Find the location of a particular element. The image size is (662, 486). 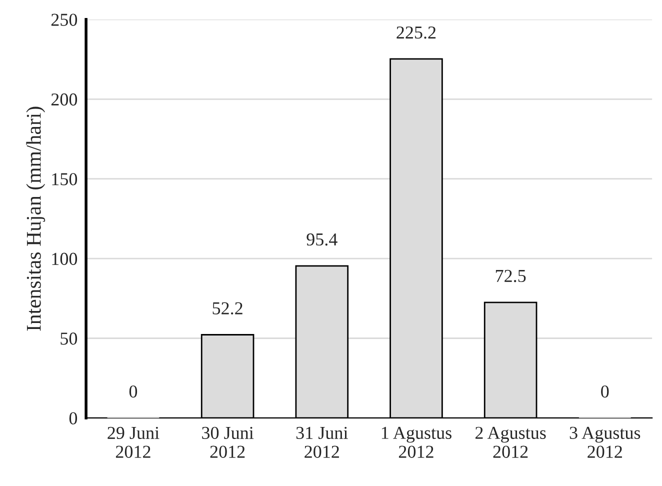

data-label: 52.2 is located at coordinates (227, 308).